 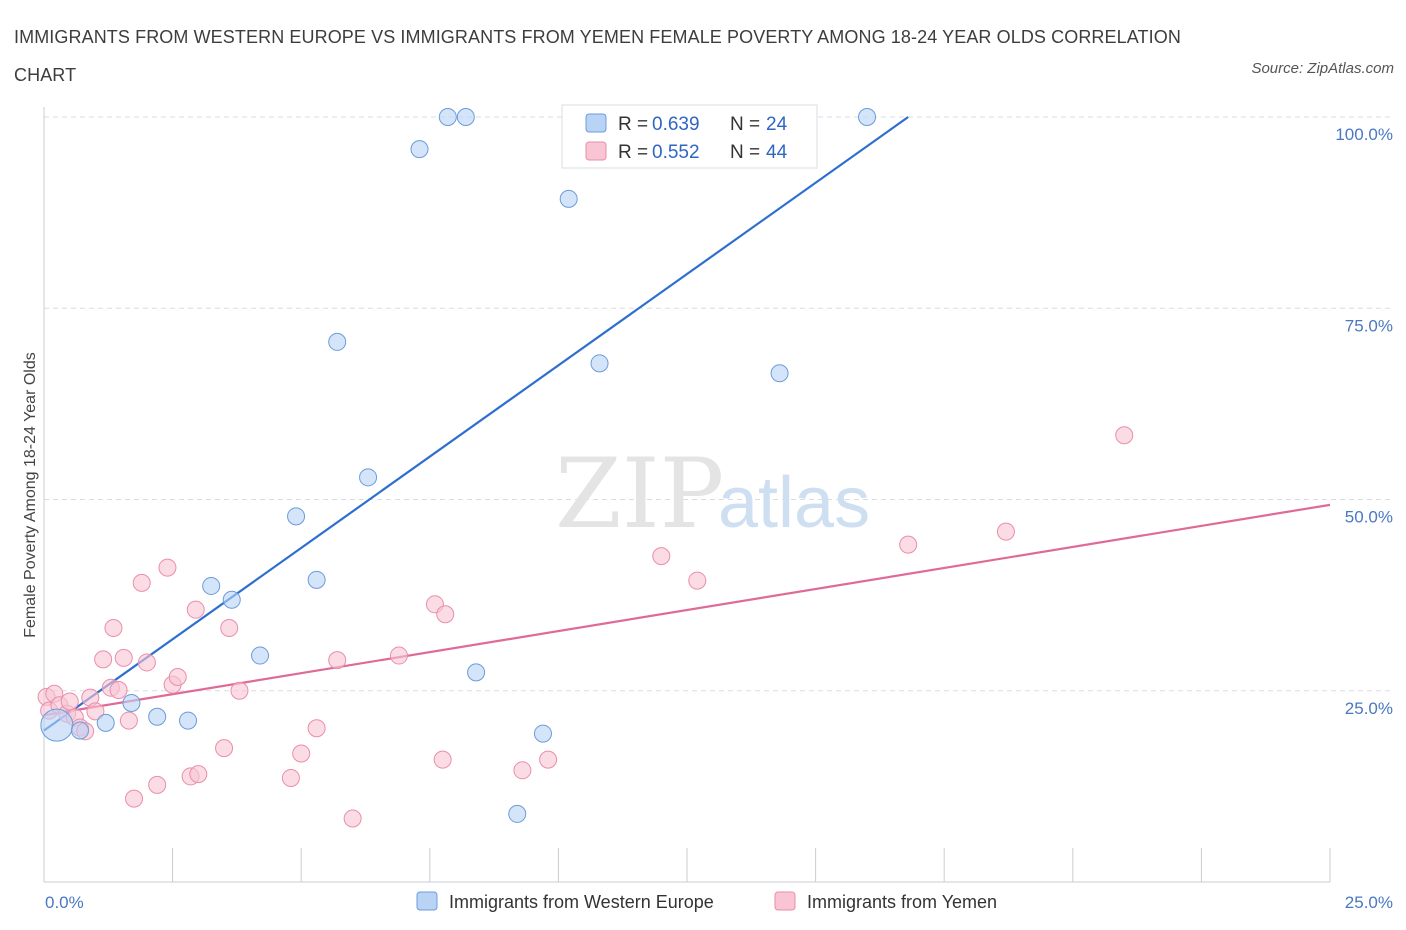 I want to click on y-axis-label: Female Poverty Among 18-24 Year Olds, so click(x=30, y=495).